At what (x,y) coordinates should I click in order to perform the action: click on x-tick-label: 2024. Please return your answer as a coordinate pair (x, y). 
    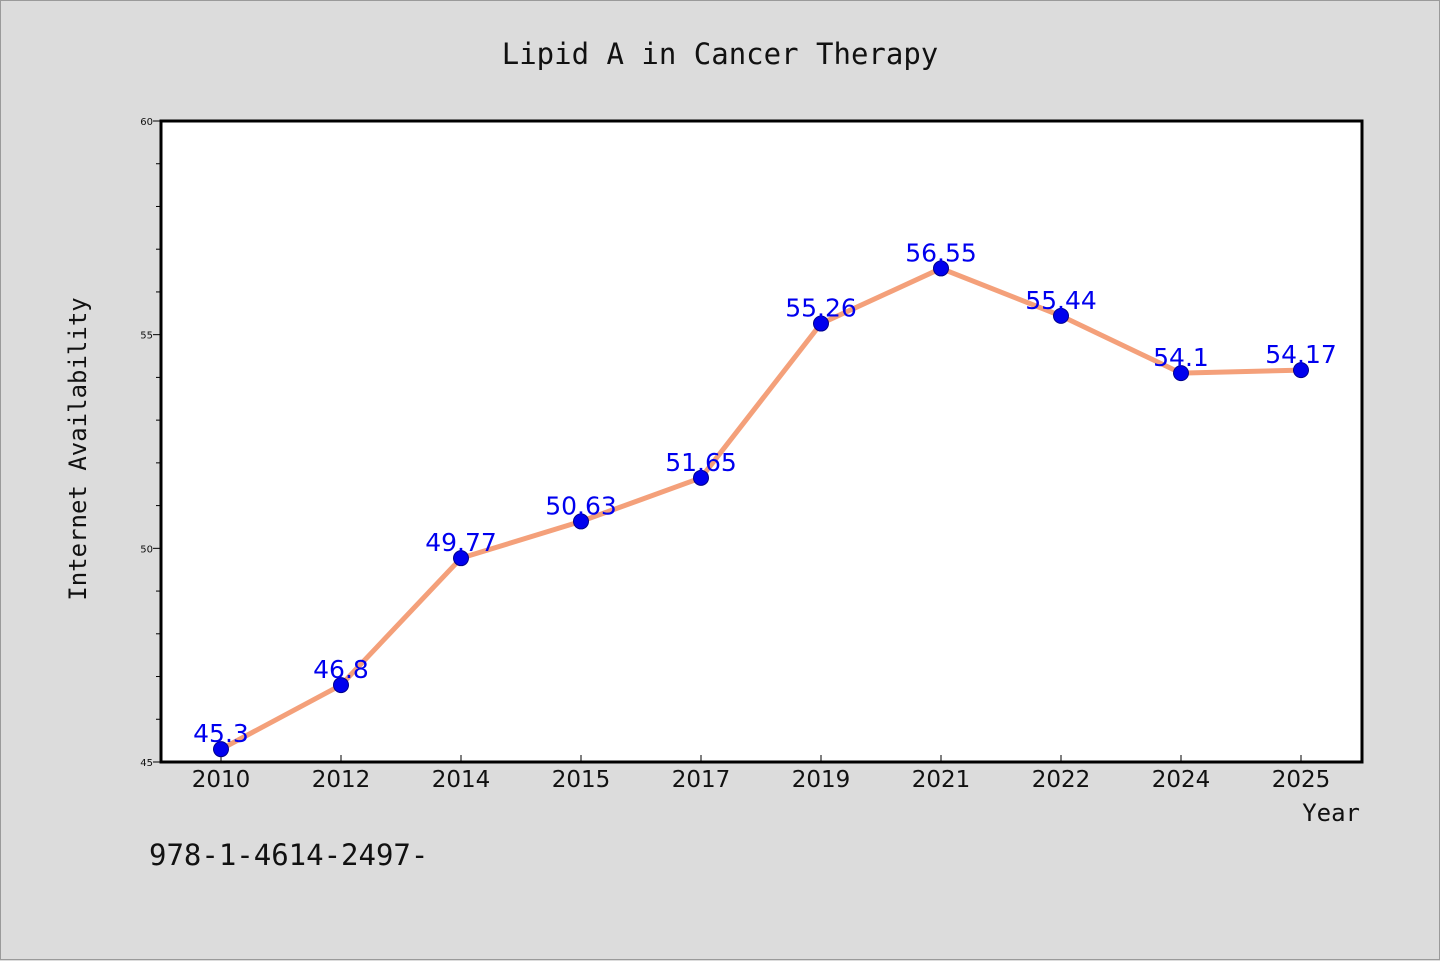
    Looking at the image, I should click on (1181, 780).